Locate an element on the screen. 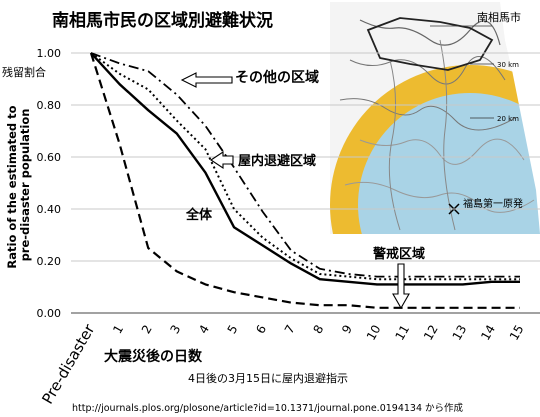  y-axis-sublabel: 残留割合 is located at coordinates (24, 72).